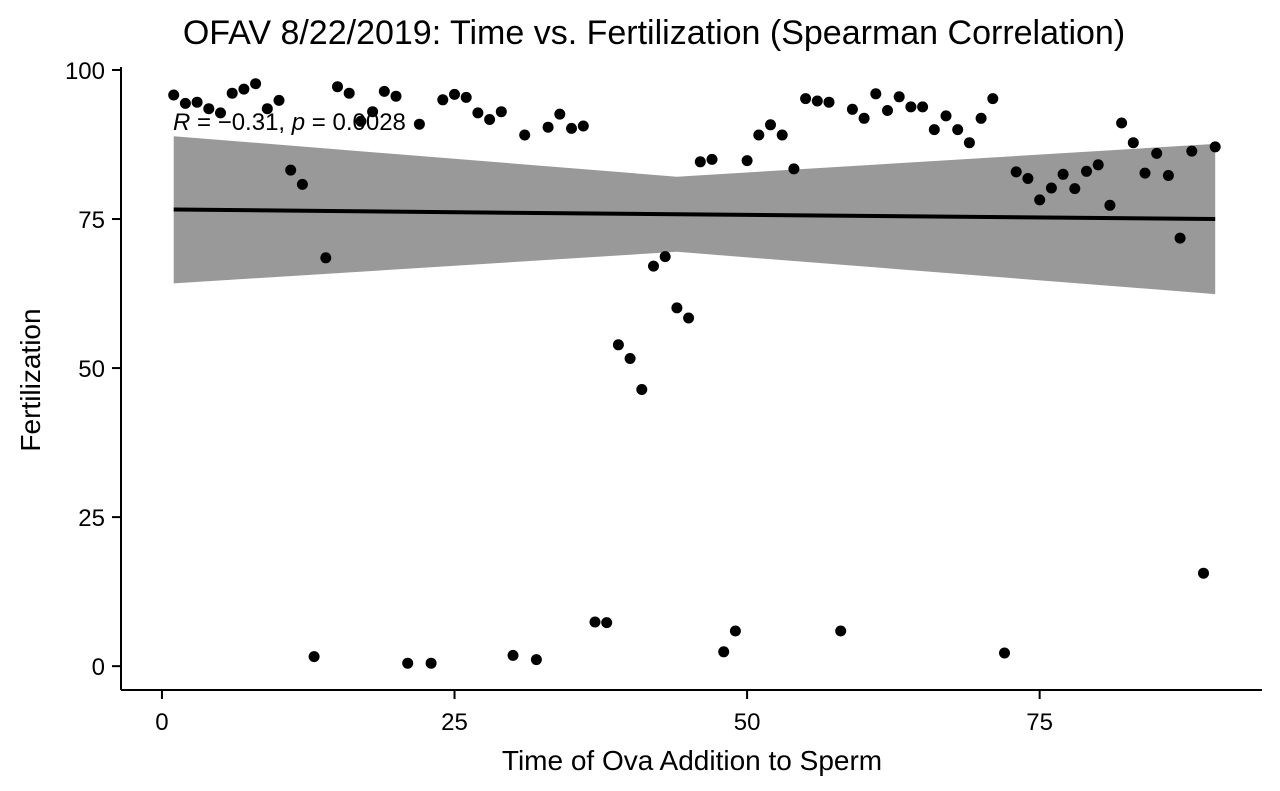 The image size is (1280, 791). Describe the element at coordinates (694, 214) in the screenshot. I see `regression-line` at that location.